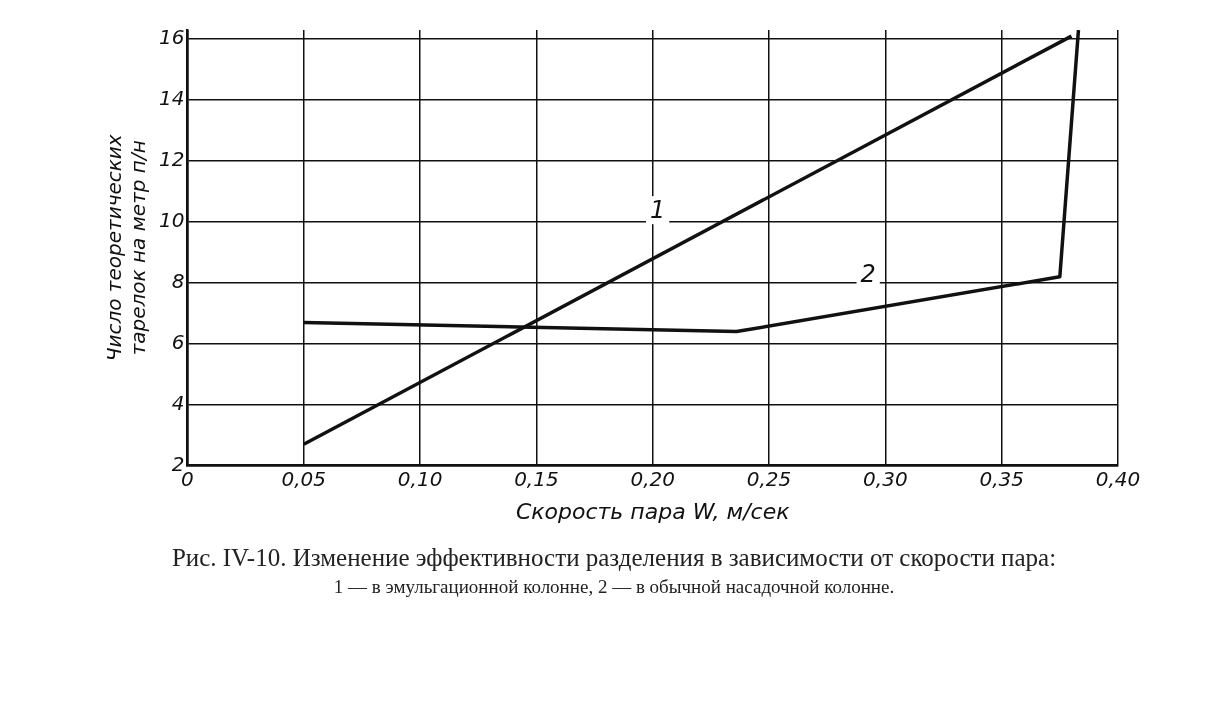 This screenshot has height=720, width=1228. Describe the element at coordinates (304, 478) in the screenshot. I see `x-tick-label: 0,05` at that location.